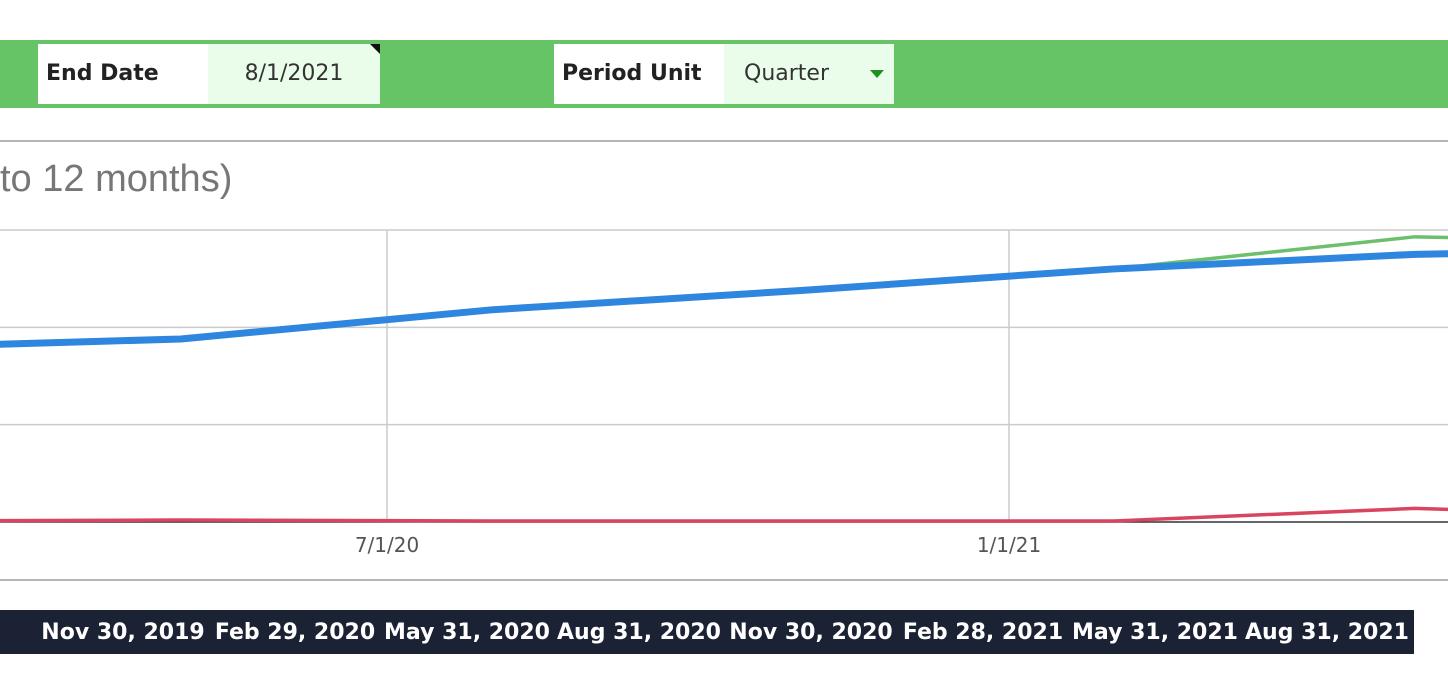  I want to click on date-column-header: Aug 31, 2021, so click(1327, 632).